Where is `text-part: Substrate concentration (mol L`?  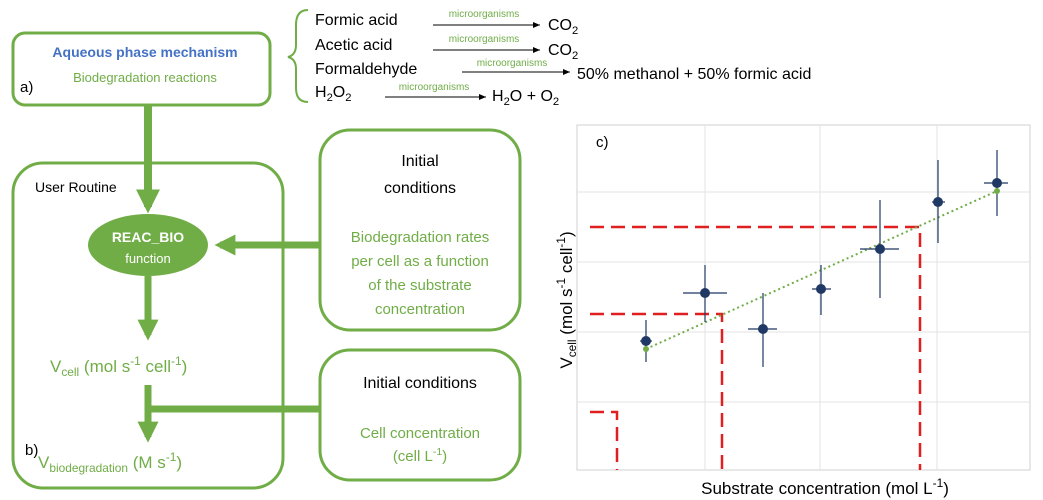
text-part: Substrate concentration (mol L is located at coordinates (817, 488).